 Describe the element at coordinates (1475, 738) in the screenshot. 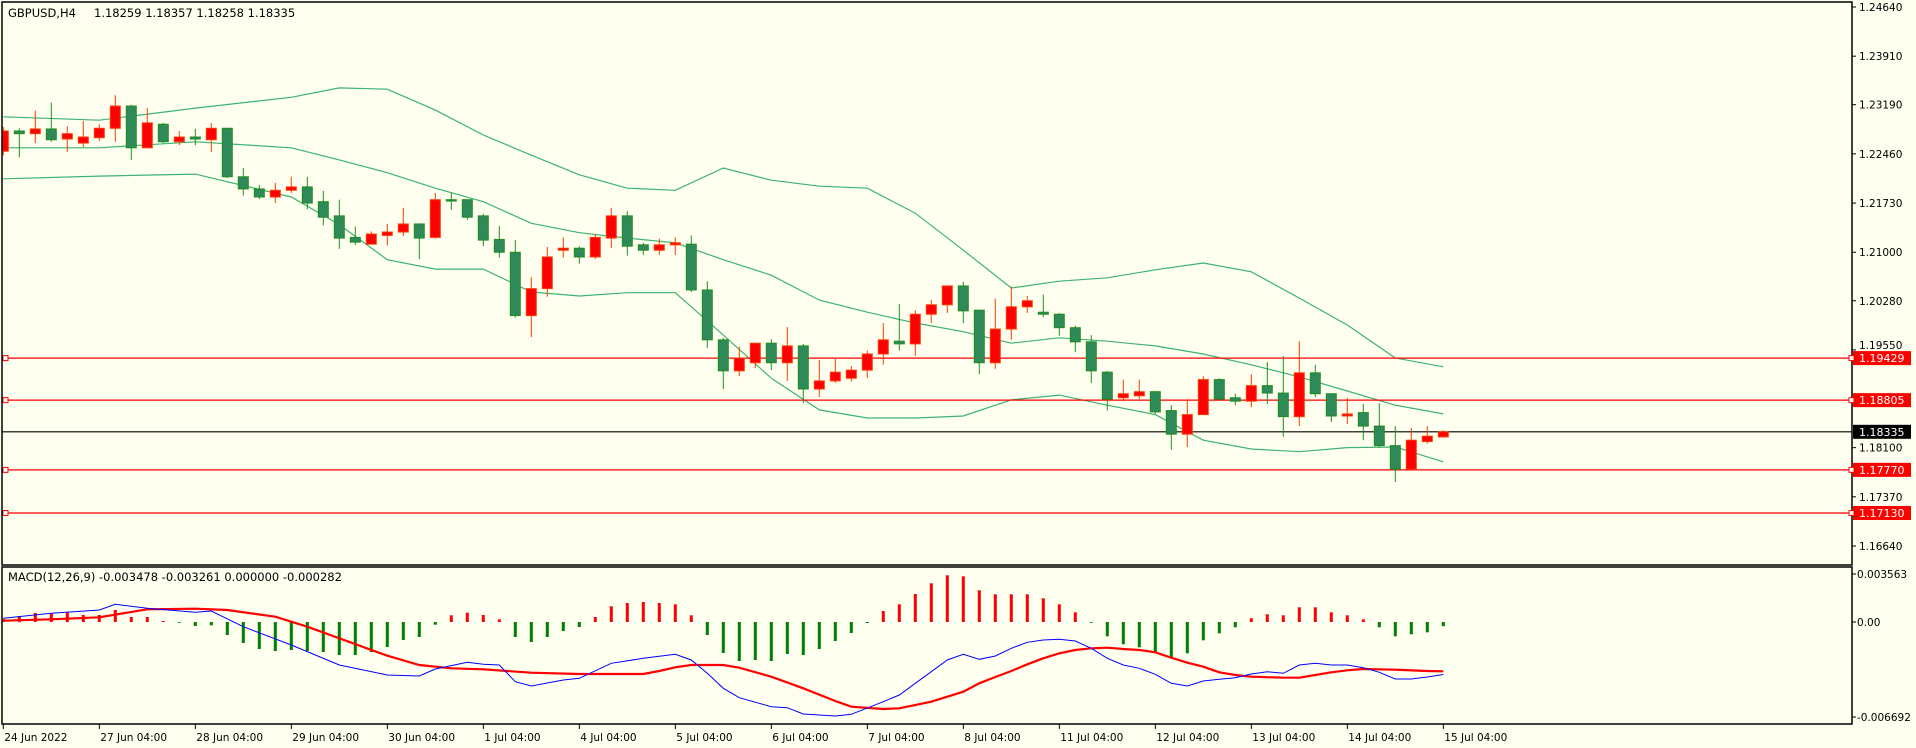

I see `time-tick-label: 15 Jul 04:00` at that location.